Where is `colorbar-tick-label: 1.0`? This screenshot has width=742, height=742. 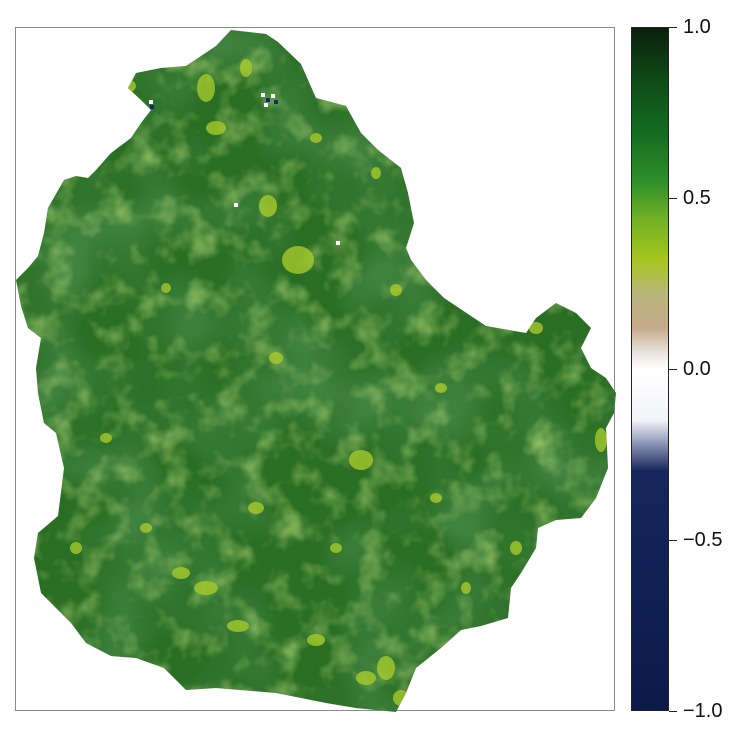
colorbar-tick-label: 1.0 is located at coordinates (697, 27).